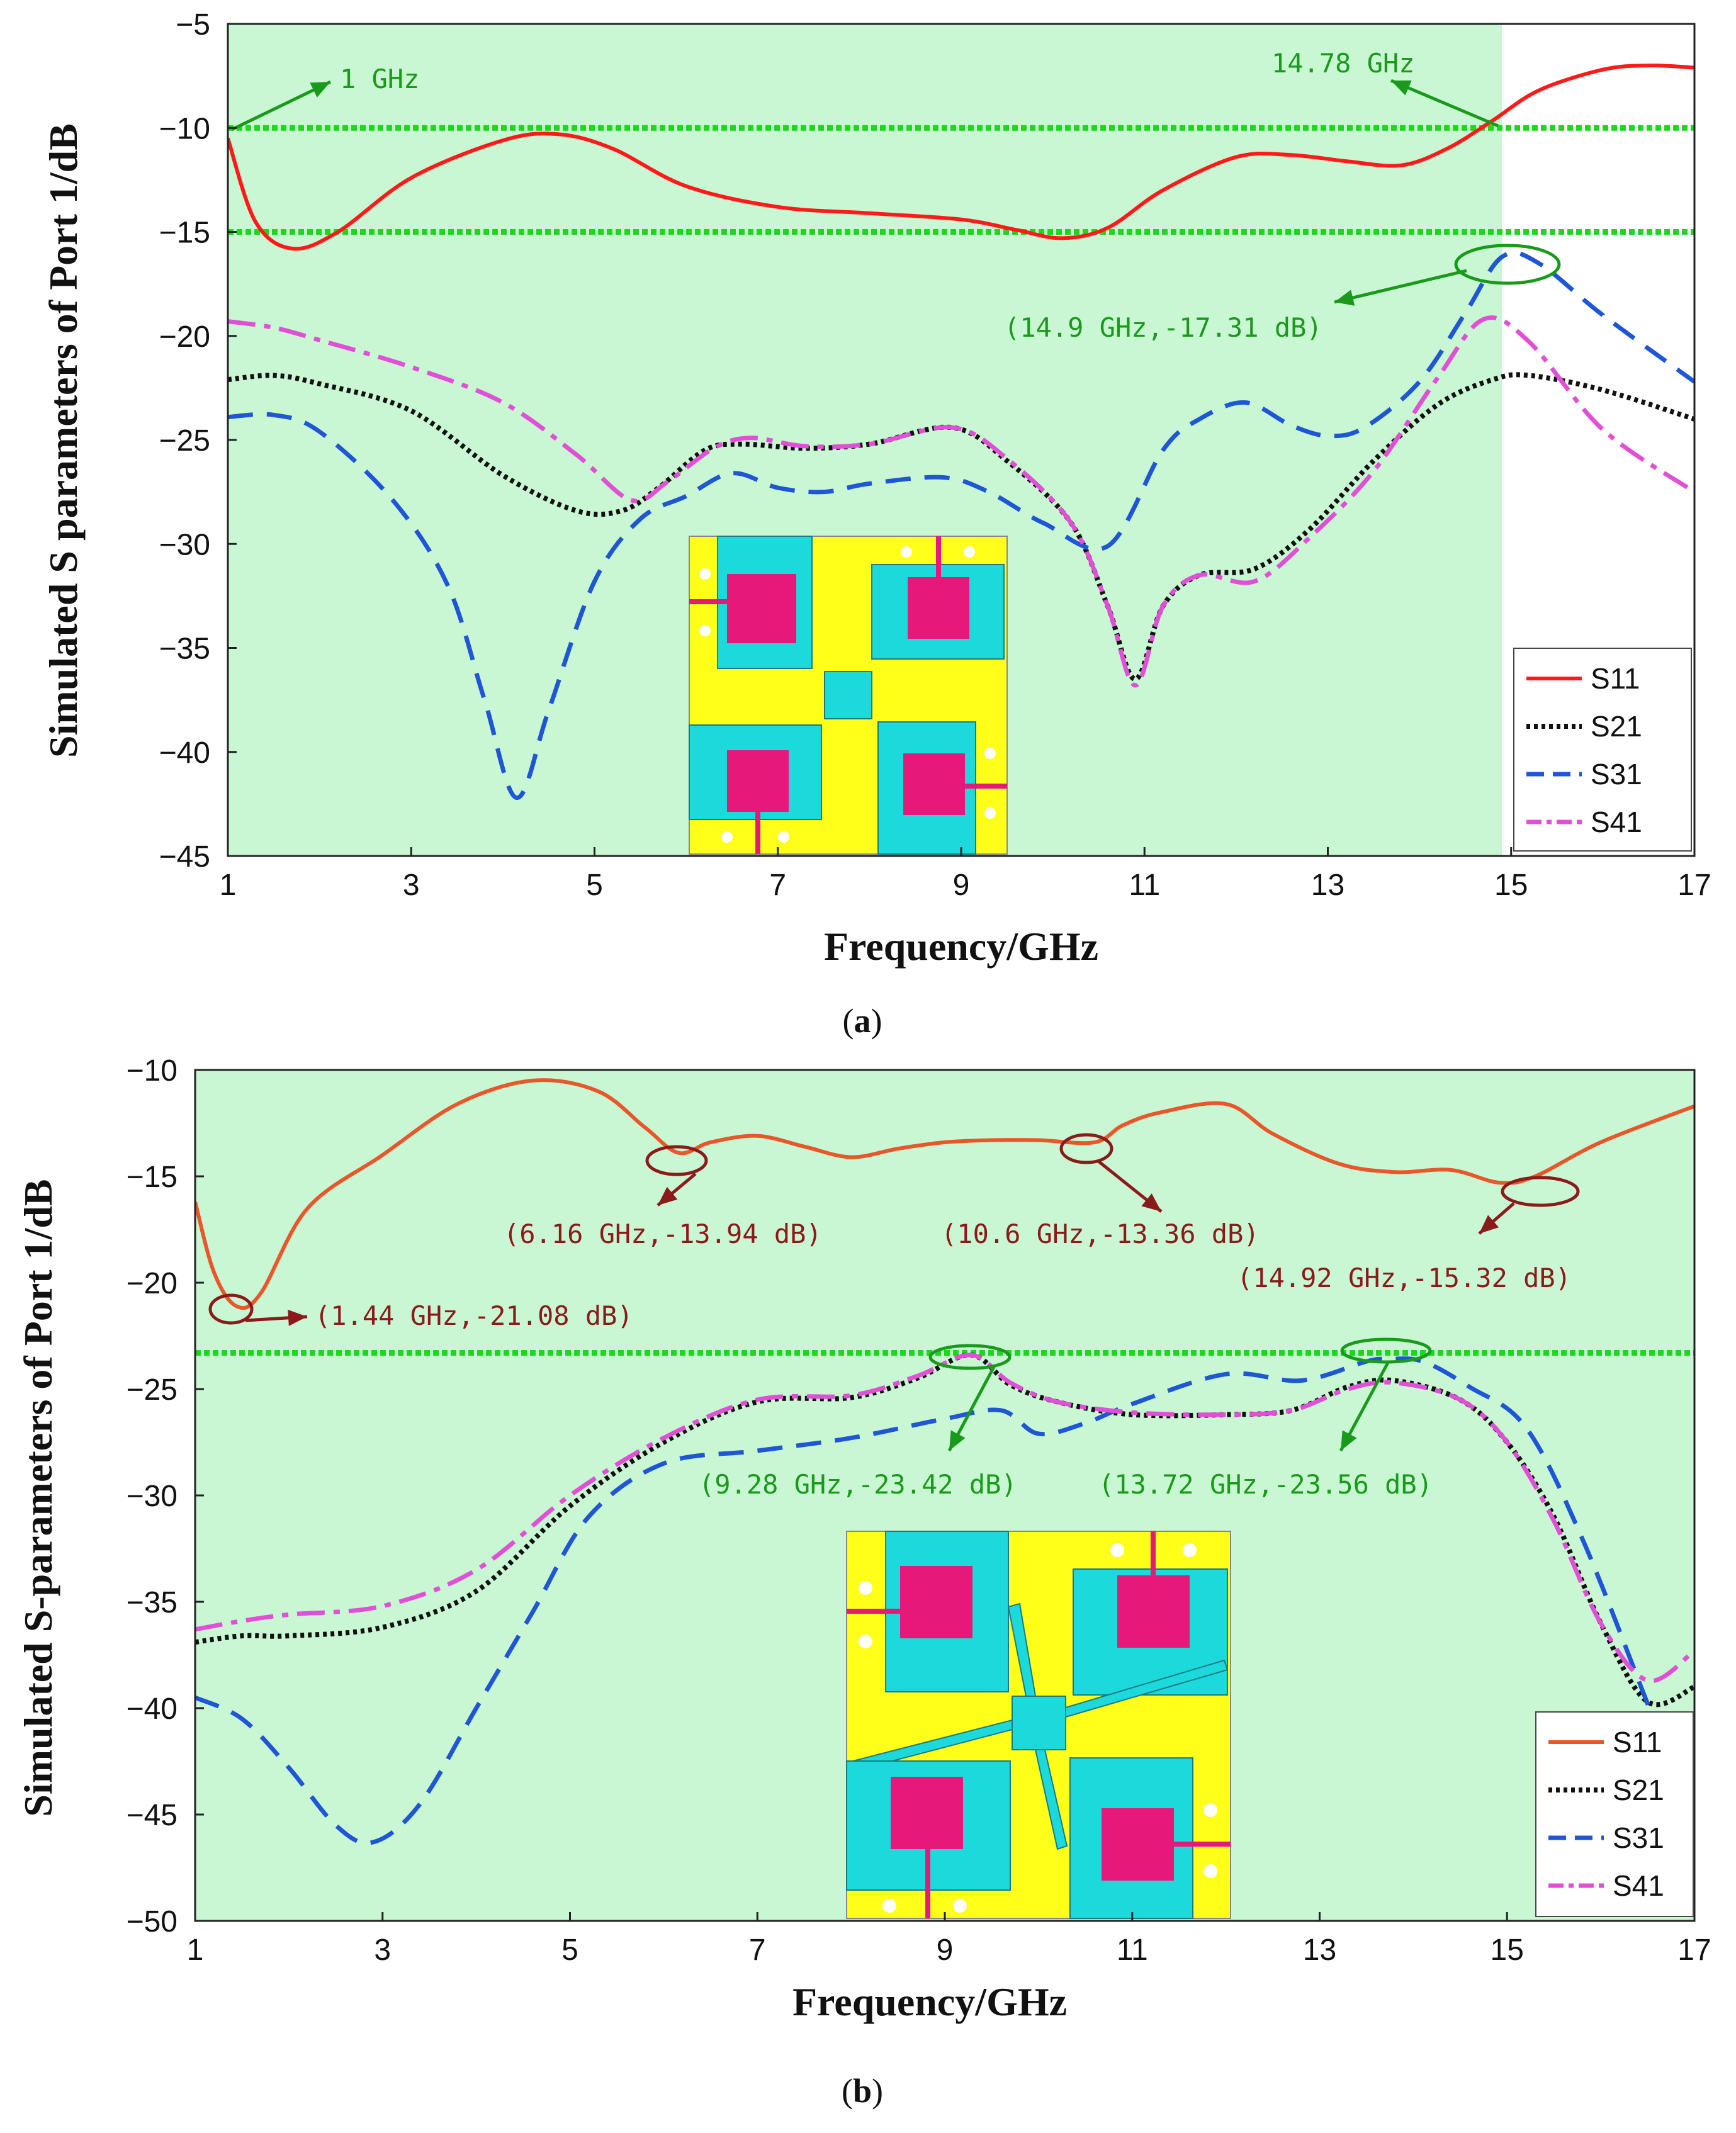 The width and height of the screenshot is (1736, 2133). Describe the element at coordinates (38, 1498) in the screenshot. I see `chart-b-ylabel: Simulated S-parameters of Port 1/dB` at that location.